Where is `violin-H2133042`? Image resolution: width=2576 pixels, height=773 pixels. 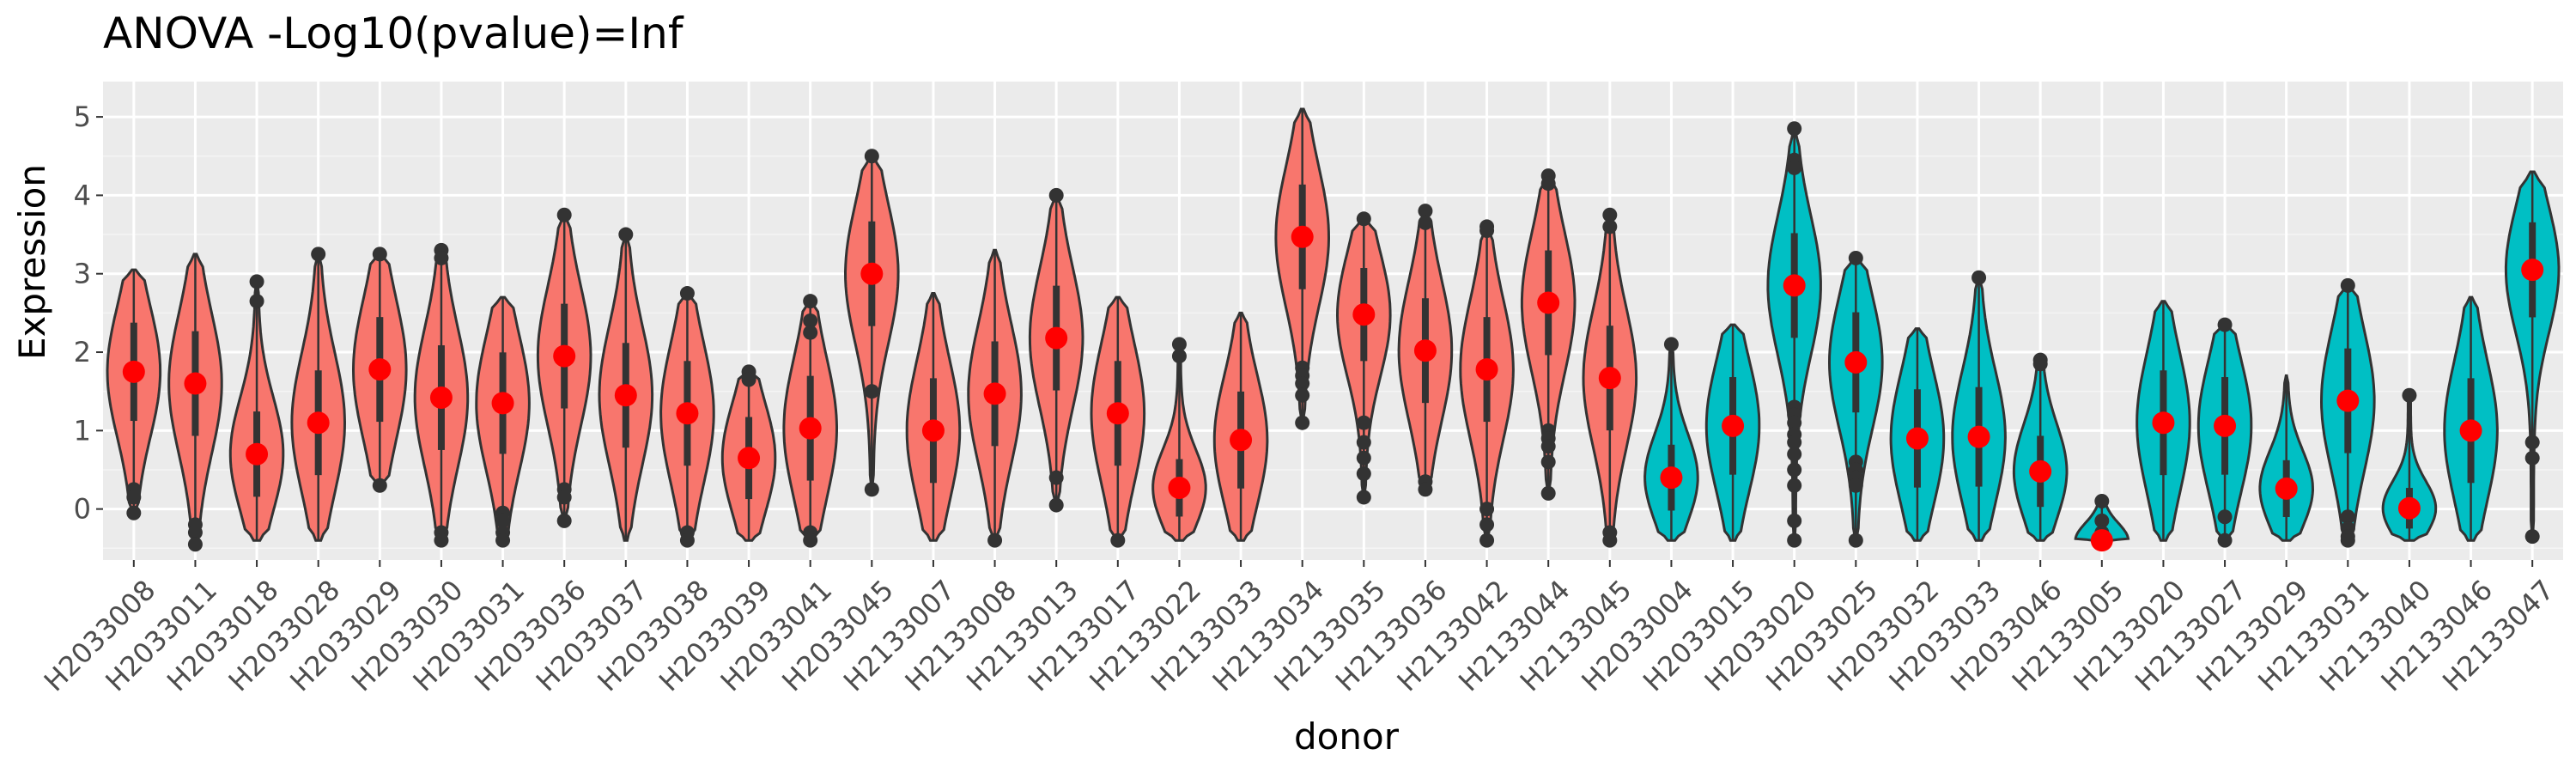
violin-H2133042 is located at coordinates (1487, 383).